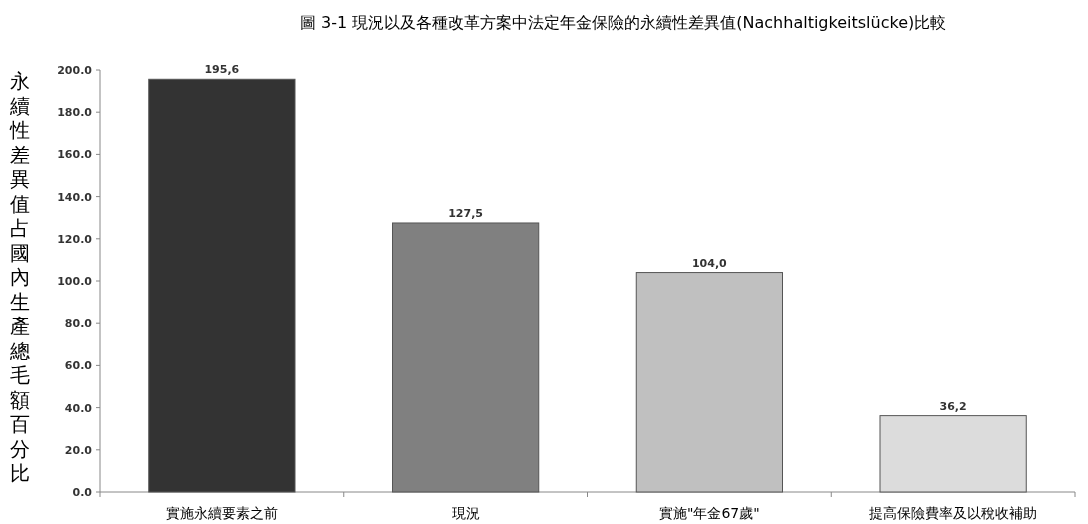 Image resolution: width=1088 pixels, height=524 pixels. What do you see at coordinates (75, 281) in the screenshot?
I see `y-tick-label: 100.0` at bounding box center [75, 281].